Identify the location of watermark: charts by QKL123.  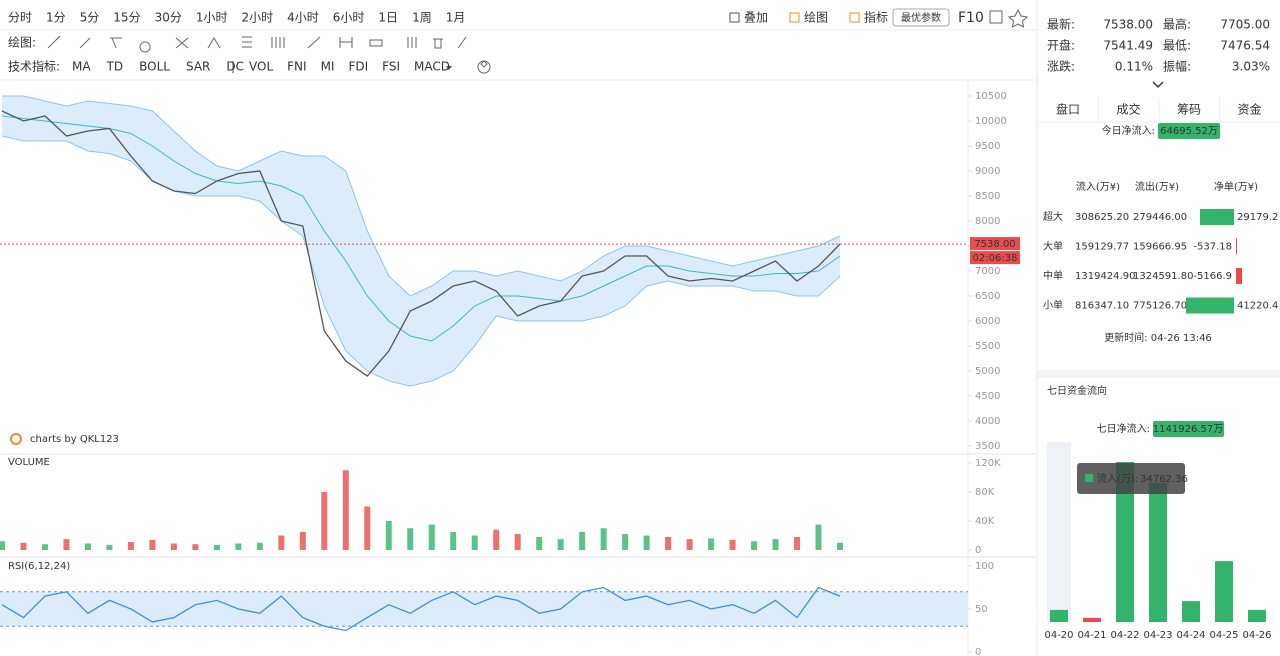
(74, 439).